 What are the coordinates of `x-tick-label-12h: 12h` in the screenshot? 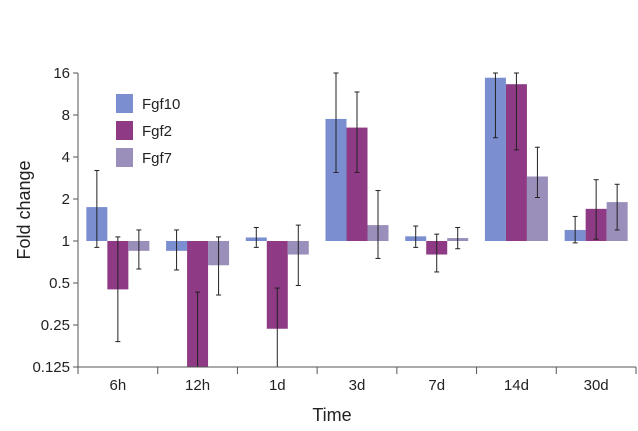 It's located at (197, 385).